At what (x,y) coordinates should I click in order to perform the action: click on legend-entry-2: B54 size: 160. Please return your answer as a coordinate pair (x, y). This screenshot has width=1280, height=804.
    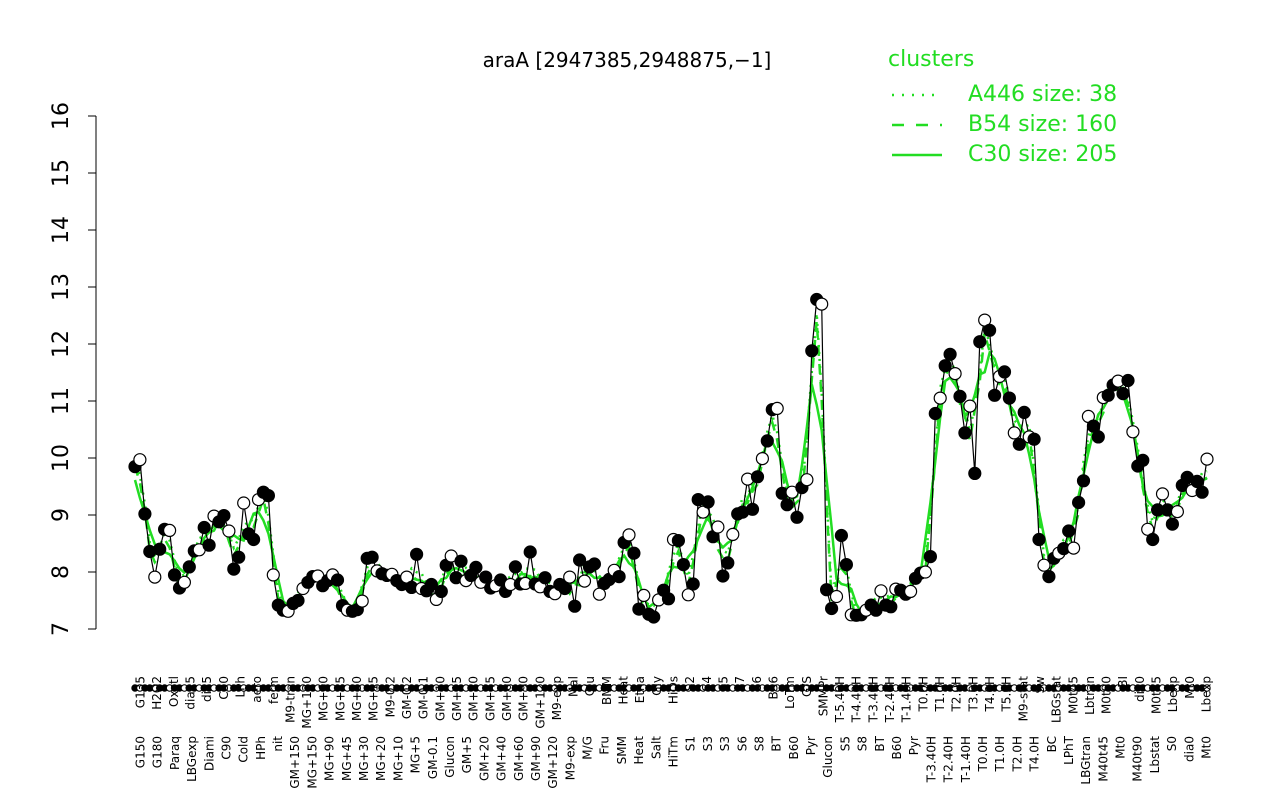
    Looking at the image, I should click on (1042, 124).